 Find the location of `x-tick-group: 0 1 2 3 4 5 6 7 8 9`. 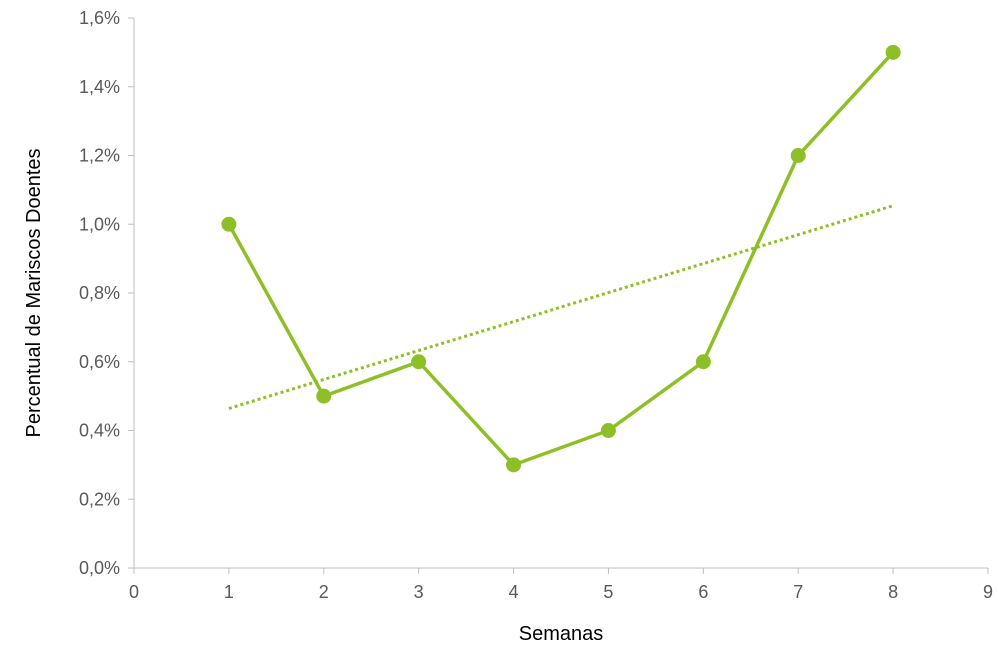

x-tick-group: 0 1 2 3 4 5 6 7 8 9 is located at coordinates (561, 585).